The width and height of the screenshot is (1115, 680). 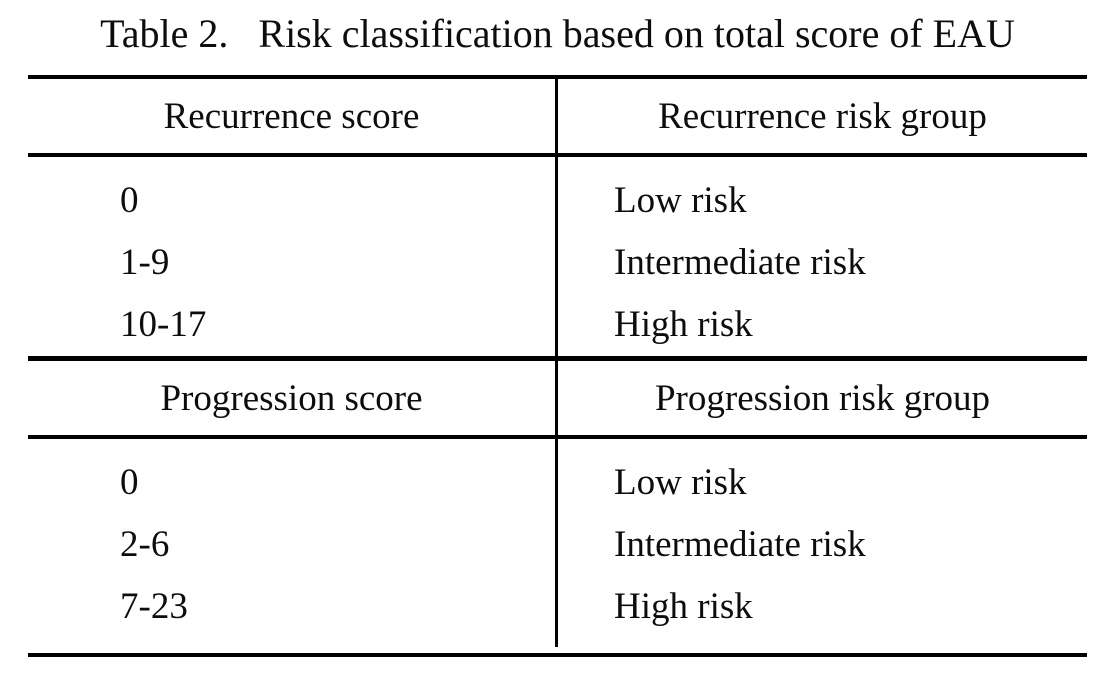 I want to click on recurrence-group-column: Low risk Intermediate risk High risk, so click(x=822, y=256).